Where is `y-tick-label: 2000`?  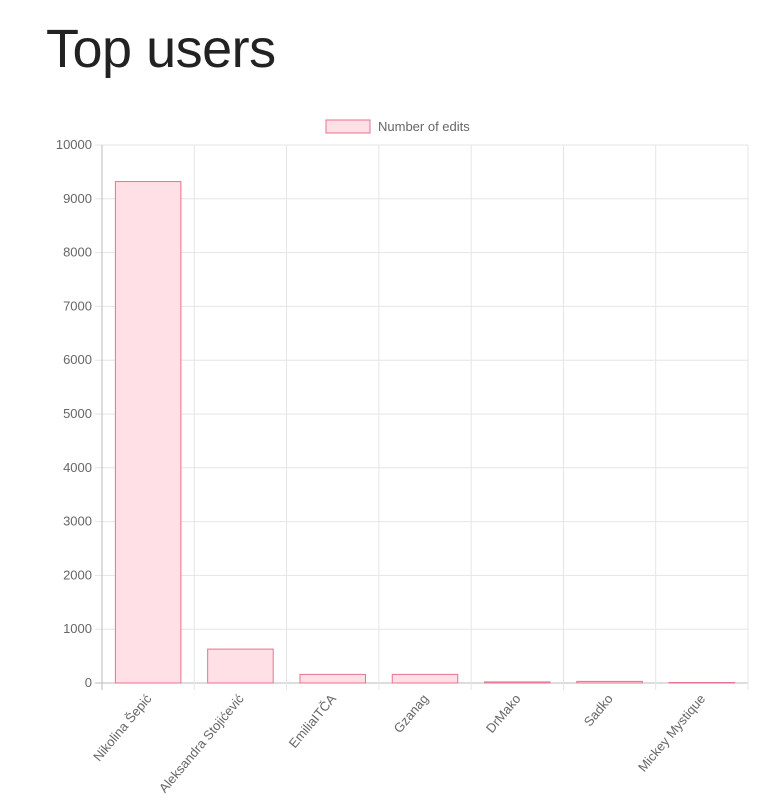 y-tick-label: 2000 is located at coordinates (77, 574).